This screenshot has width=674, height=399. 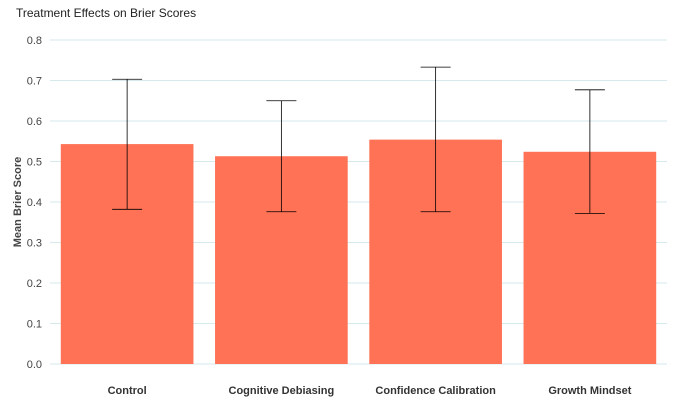 What do you see at coordinates (106, 13) in the screenshot?
I see `chart-title: Treatment Effects on Brier Scores` at bounding box center [106, 13].